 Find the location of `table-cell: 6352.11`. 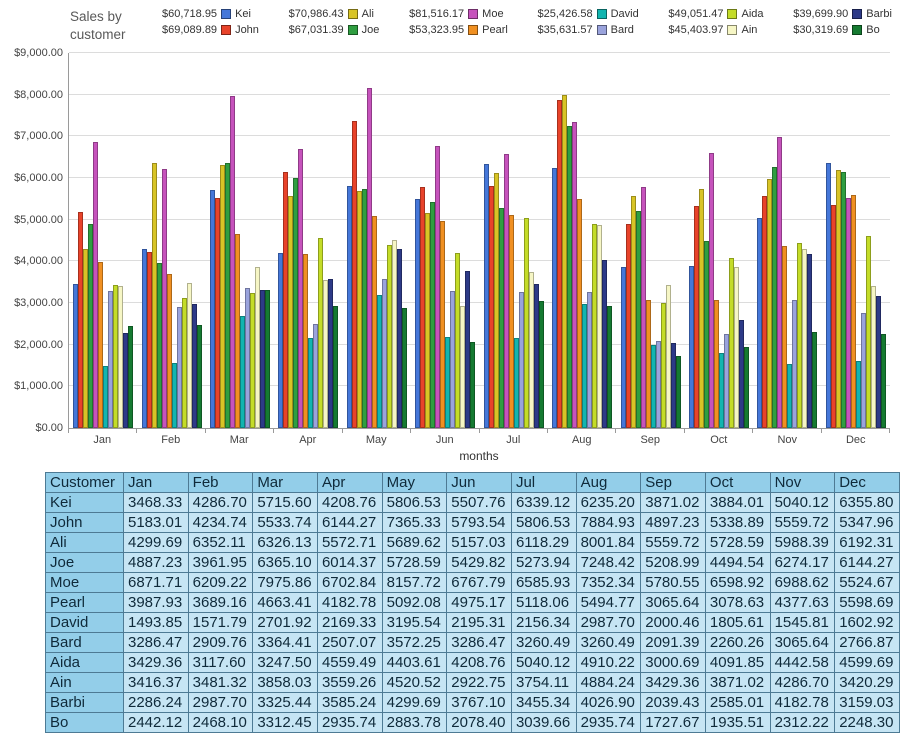

table-cell: 6352.11 is located at coordinates (220, 543).